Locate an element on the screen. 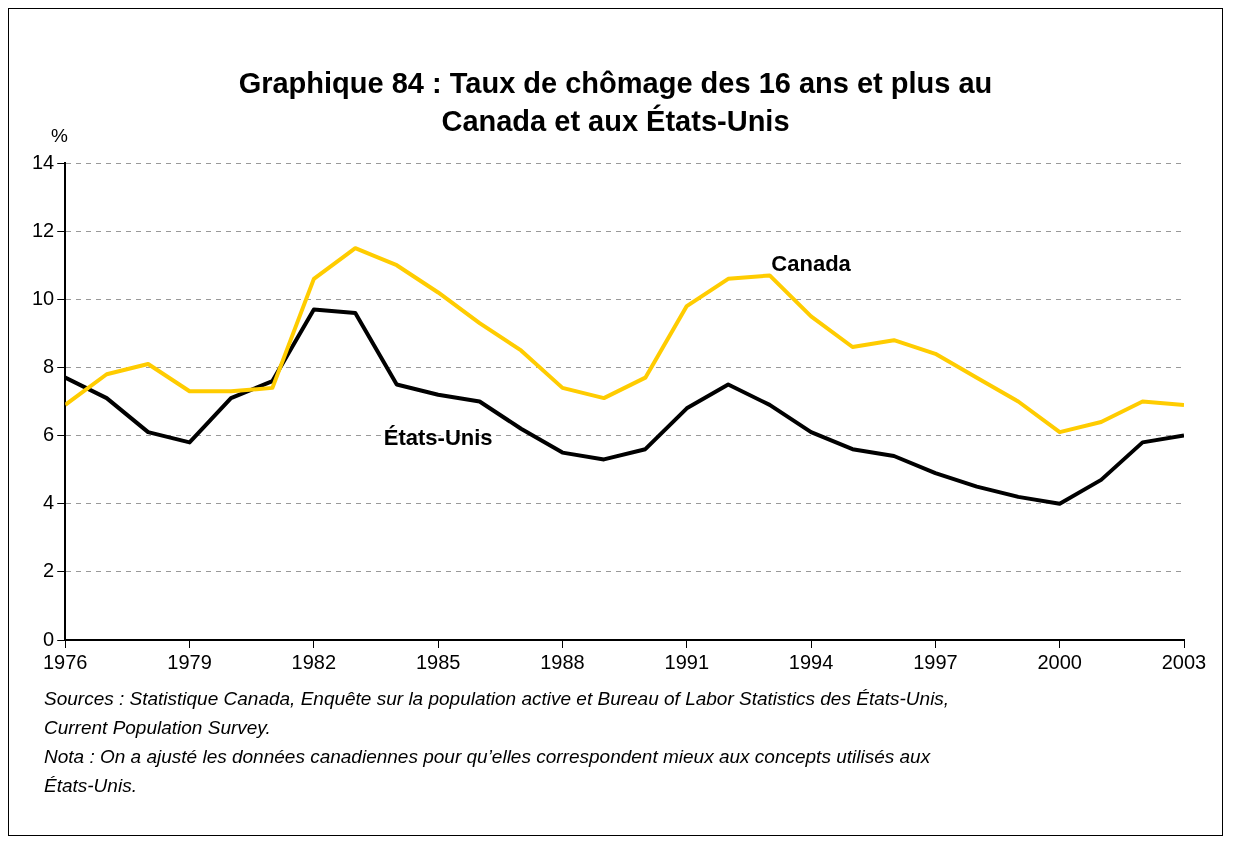  y-tick-label: 6 is located at coordinates (49, 434).